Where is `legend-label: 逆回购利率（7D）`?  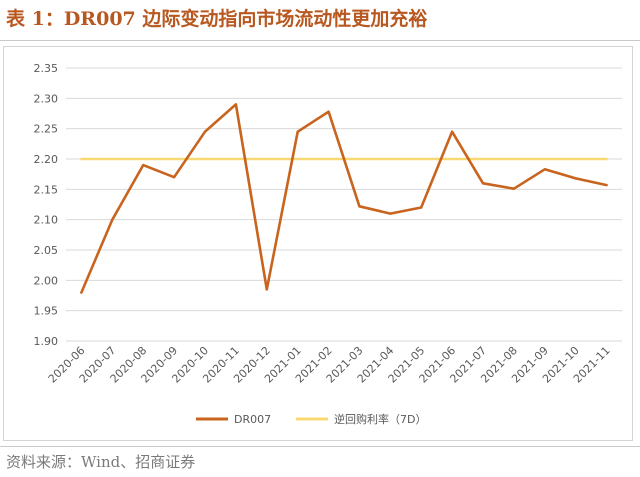 legend-label: 逆回购利率（7D） is located at coordinates (380, 419).